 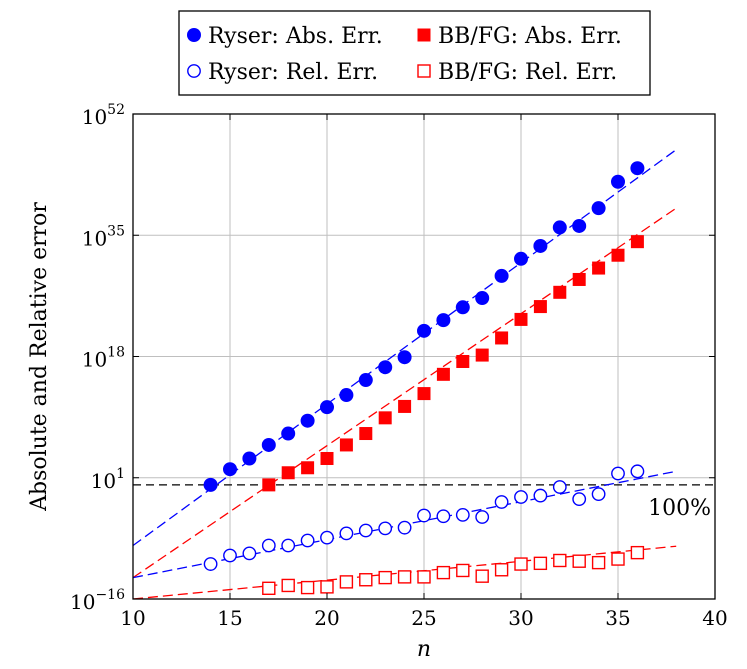 What do you see at coordinates (326, 618) in the screenshot?
I see `x-tick-label: 20` at bounding box center [326, 618].